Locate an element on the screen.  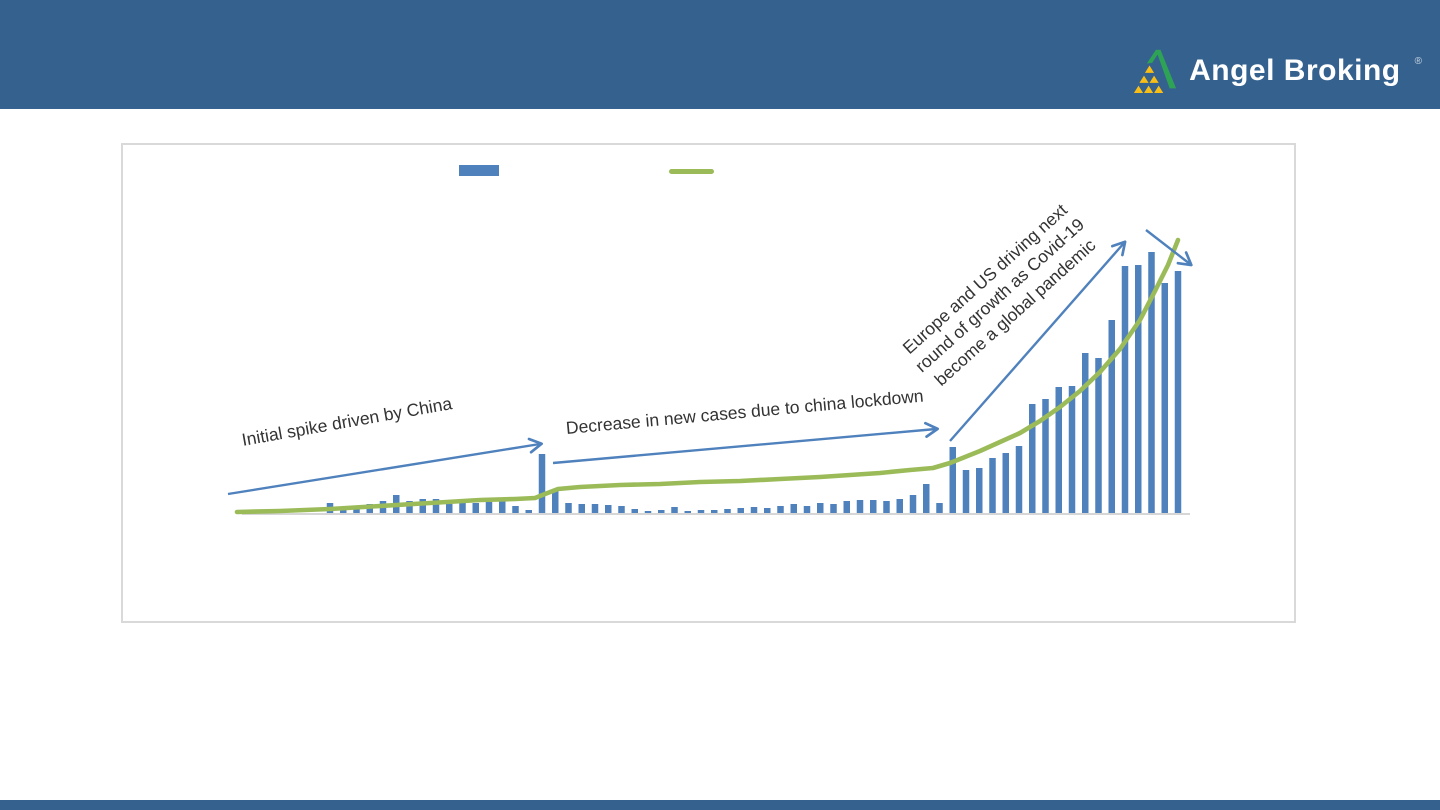
legend-line-swatch is located at coordinates (691, 171).